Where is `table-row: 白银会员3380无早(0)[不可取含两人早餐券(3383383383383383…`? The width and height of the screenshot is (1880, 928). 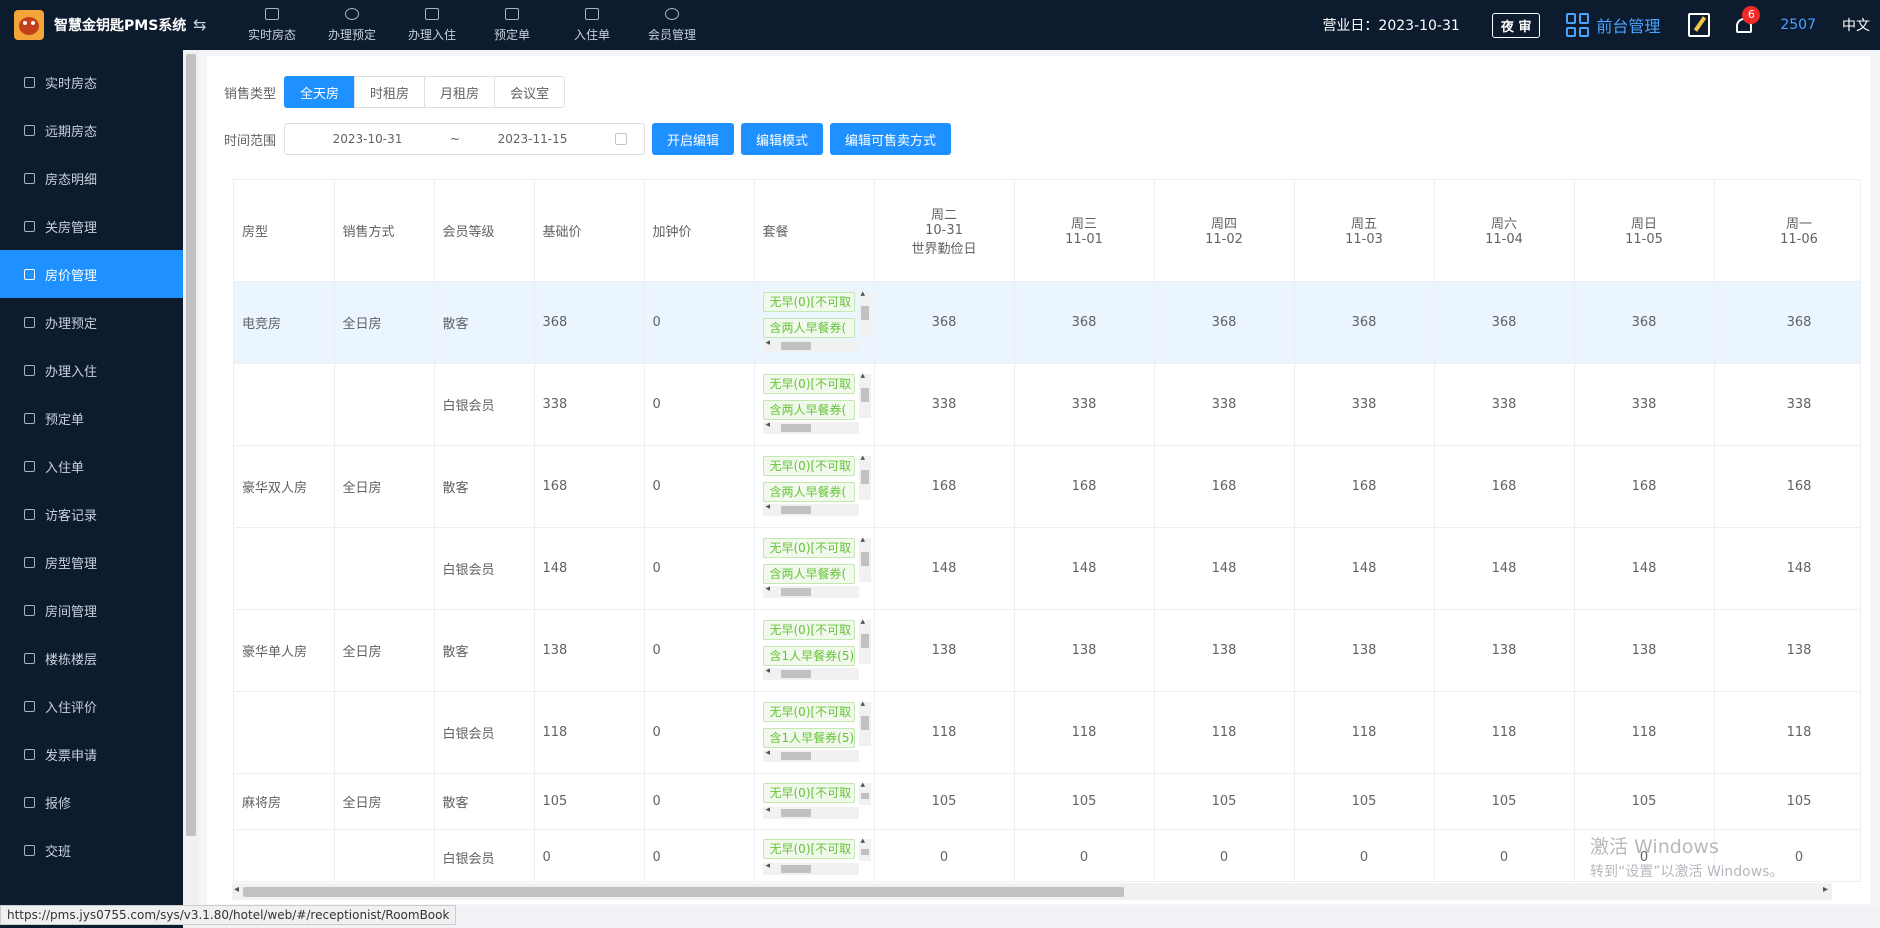 table-row: 白银会员3380无早(0)[不可取含两人早餐券(3383383383383383… is located at coordinates (1047, 404).